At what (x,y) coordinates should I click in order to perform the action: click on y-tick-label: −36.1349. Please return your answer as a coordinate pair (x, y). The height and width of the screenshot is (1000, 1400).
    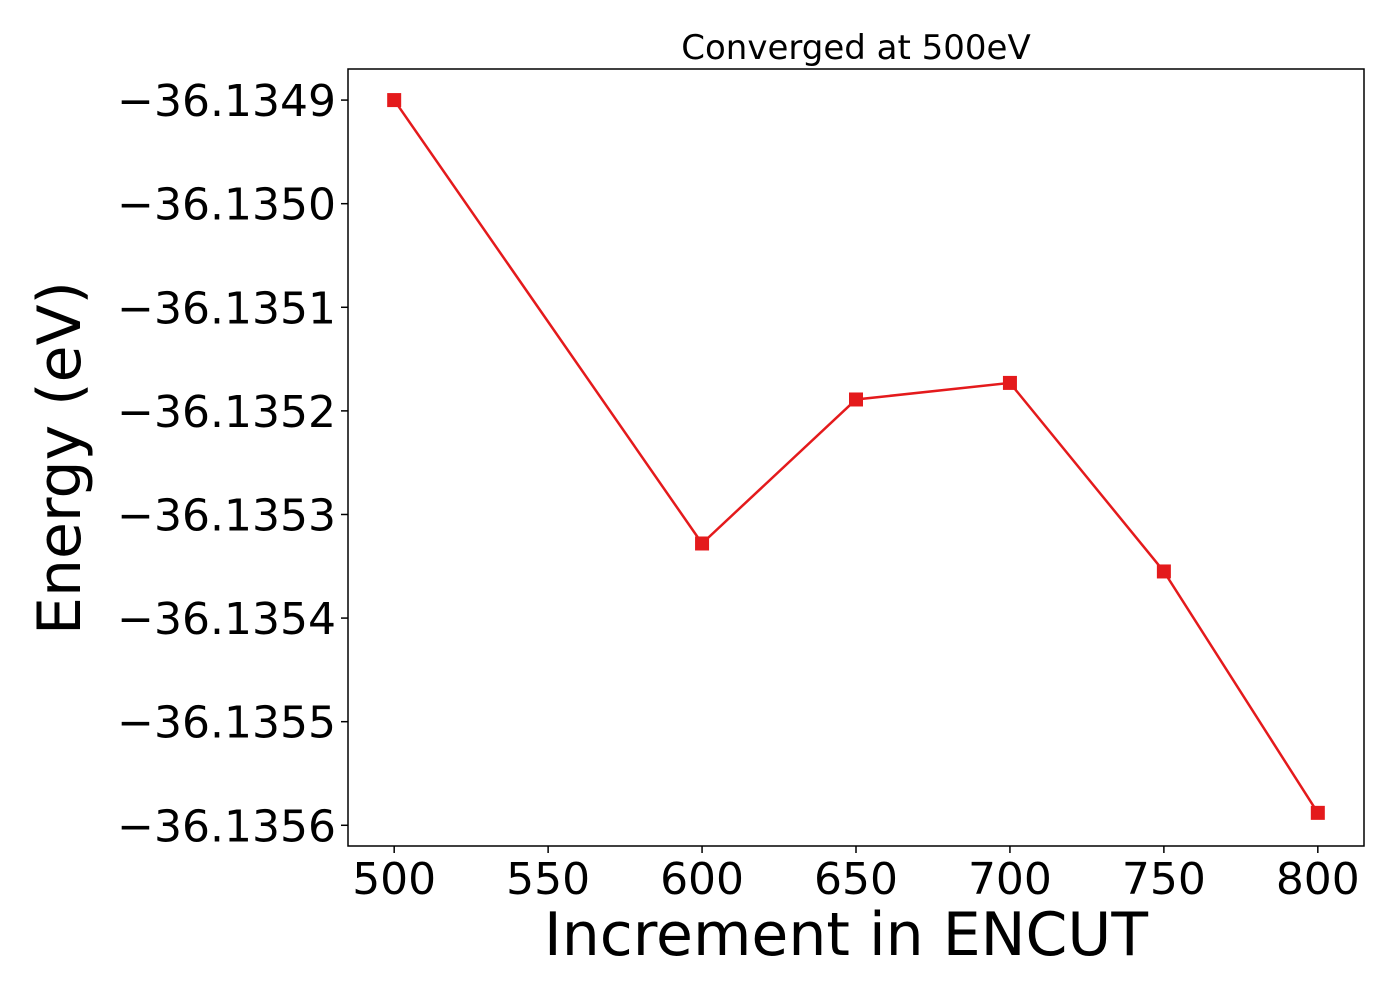
    Looking at the image, I should click on (226, 101).